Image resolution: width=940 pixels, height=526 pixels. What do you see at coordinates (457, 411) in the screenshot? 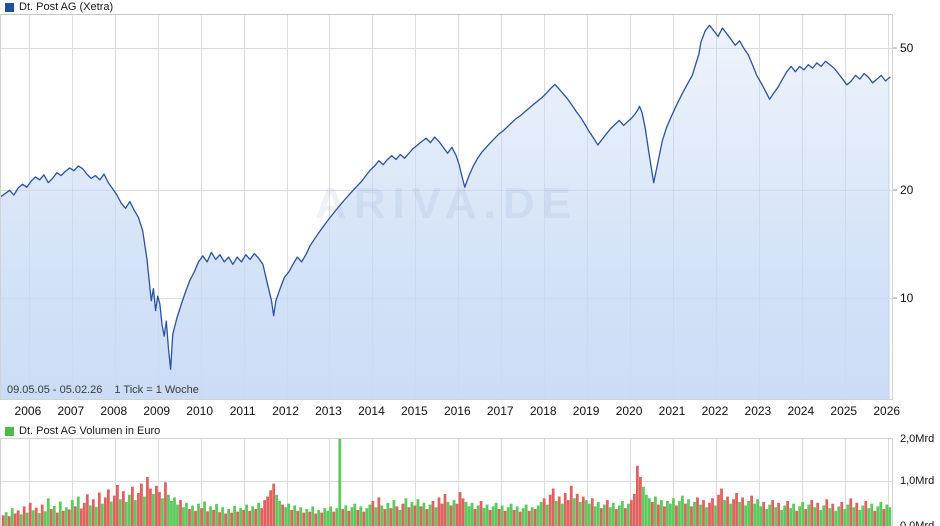
I see `x-axis-tick-label: 2016` at bounding box center [457, 411].